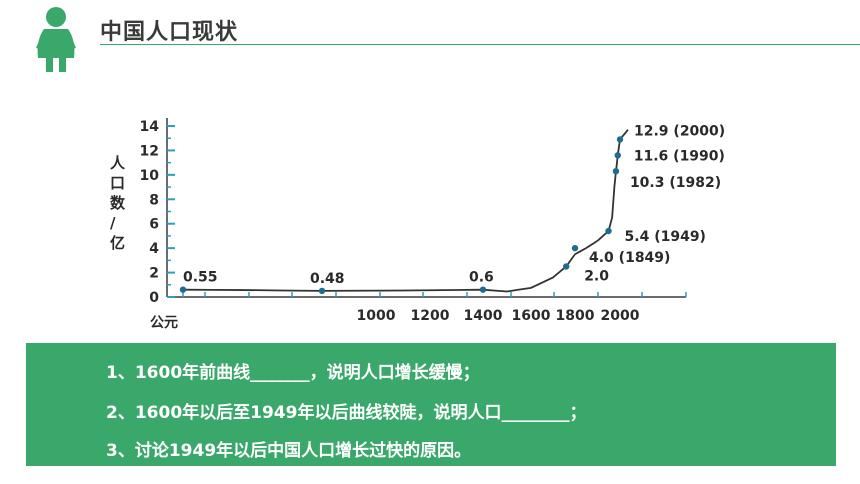 This screenshot has height=484, width=860. What do you see at coordinates (154, 225) in the screenshot?
I see `y-tick-label: 6` at bounding box center [154, 225].